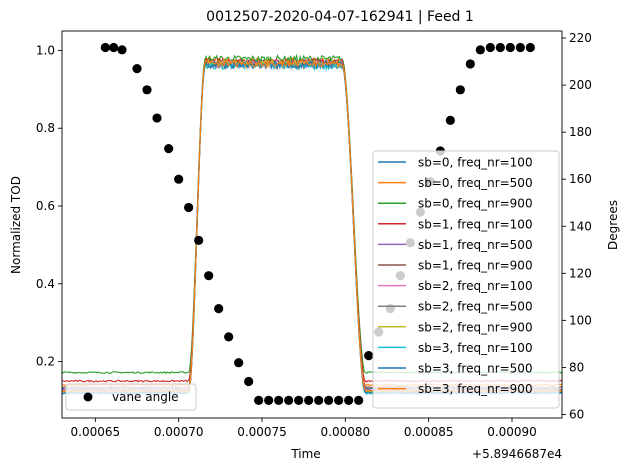  I want to click on legend-secondary: vane angle, so click(131, 397).